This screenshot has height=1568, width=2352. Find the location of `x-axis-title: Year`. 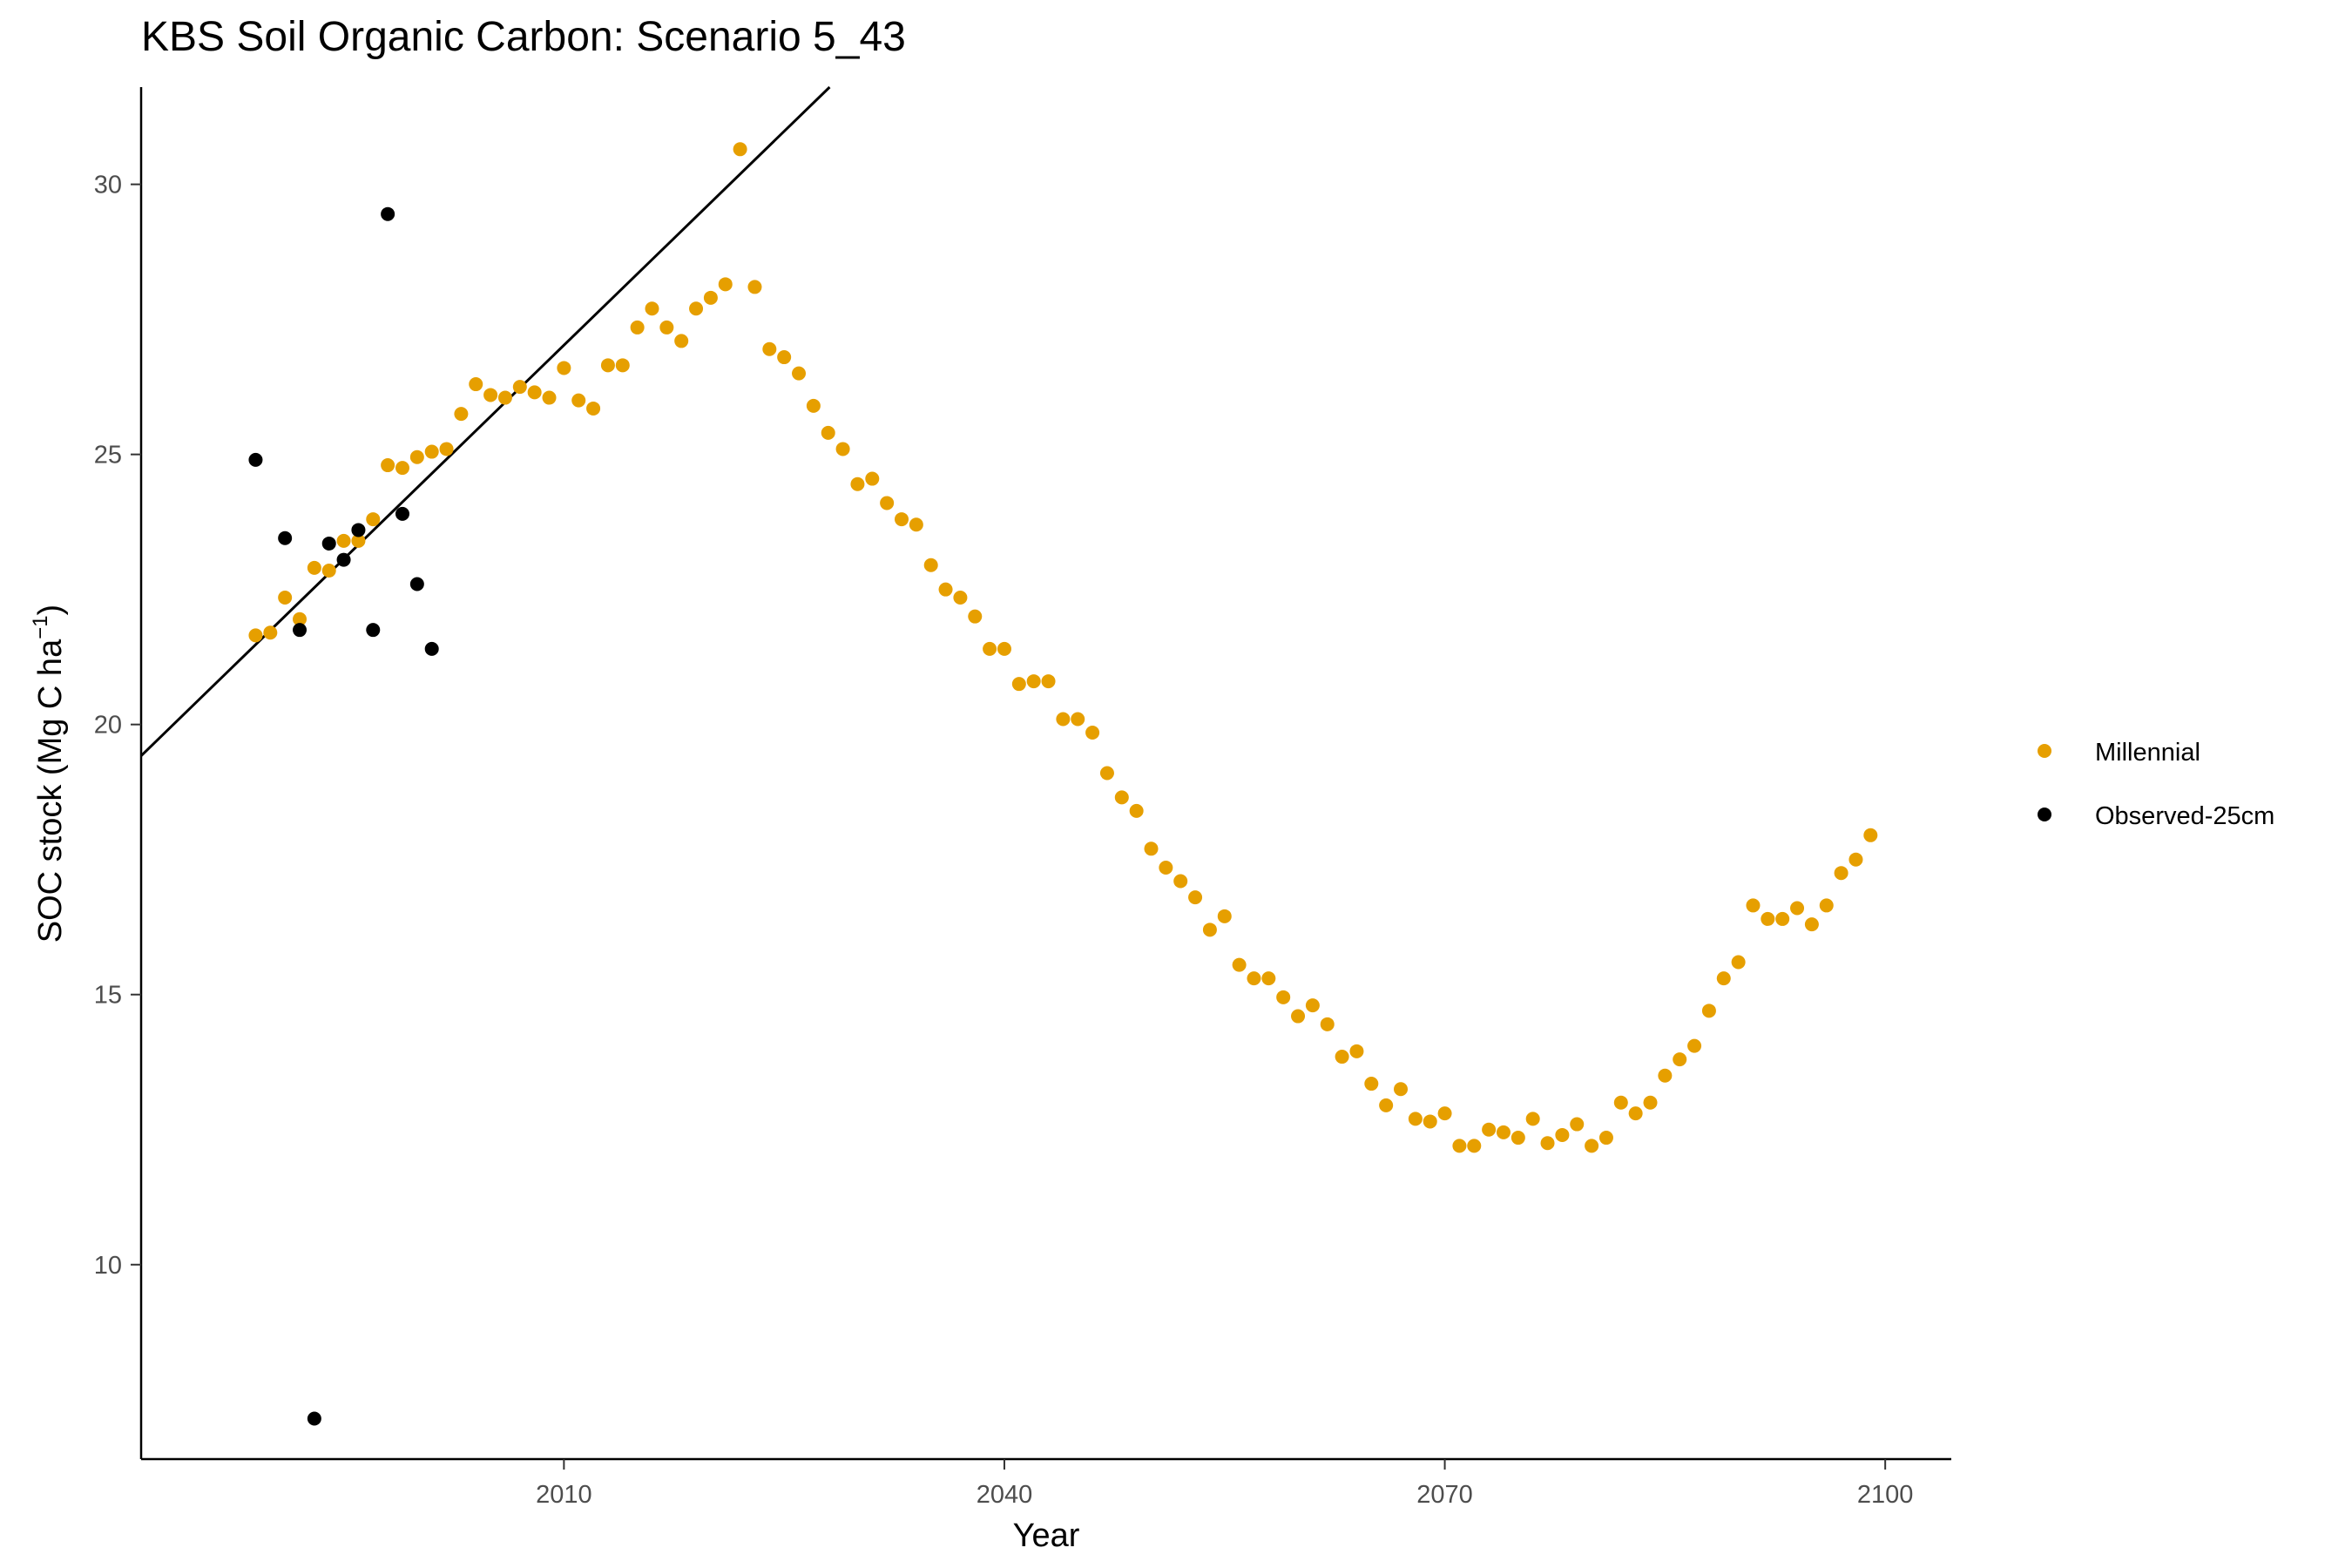

x-axis-title: Year is located at coordinates (1046, 1536).